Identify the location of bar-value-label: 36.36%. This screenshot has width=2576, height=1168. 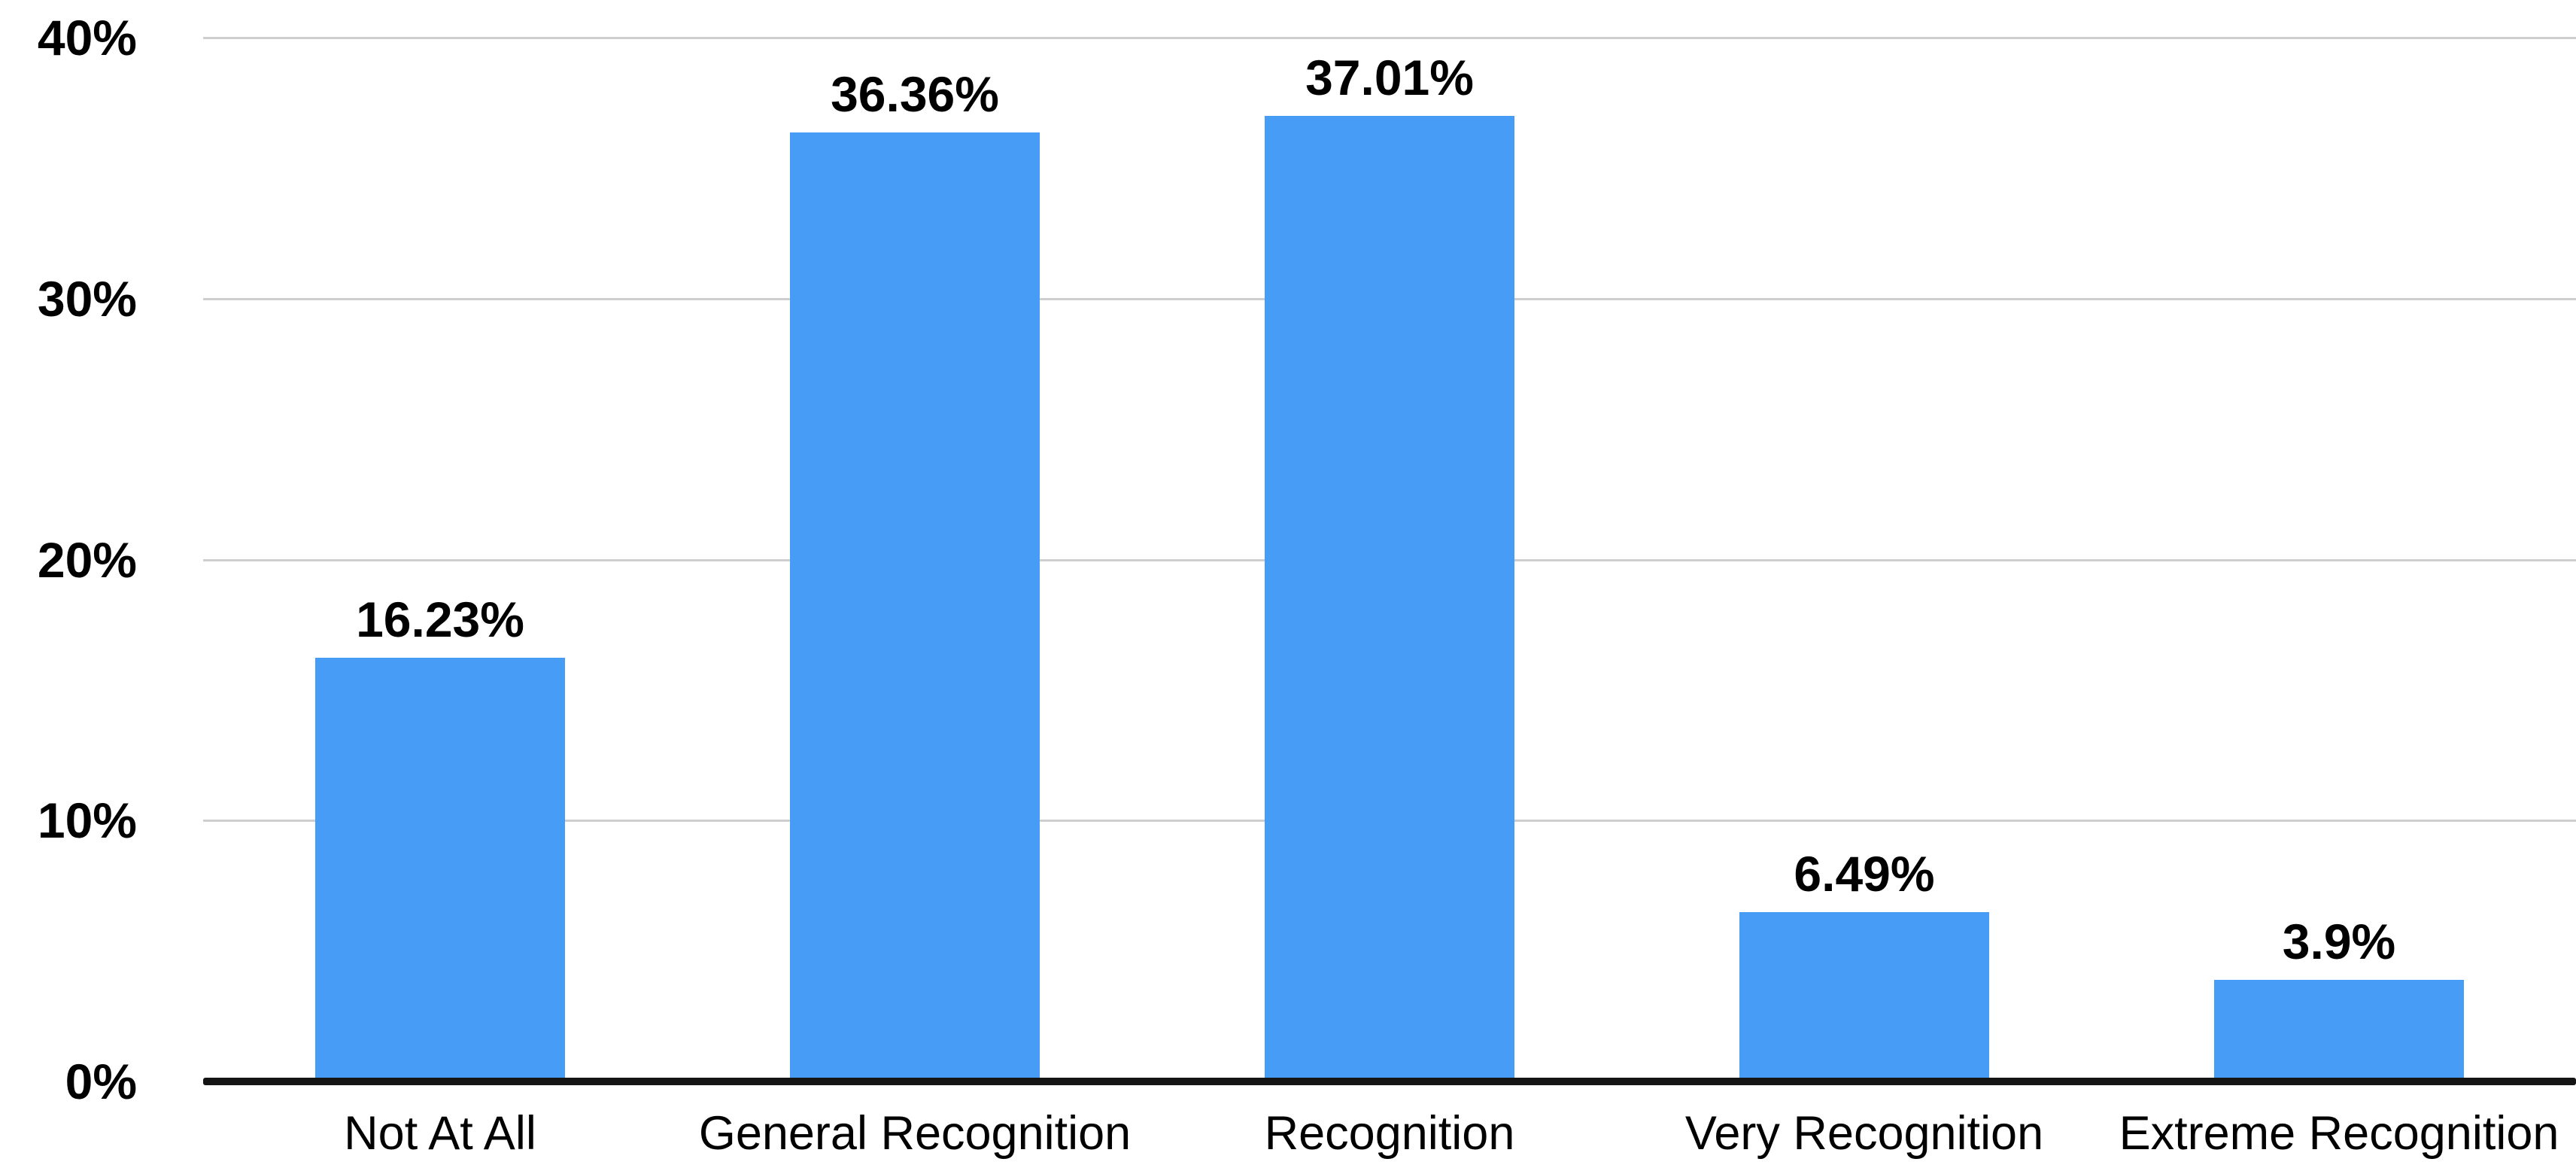
(915, 94).